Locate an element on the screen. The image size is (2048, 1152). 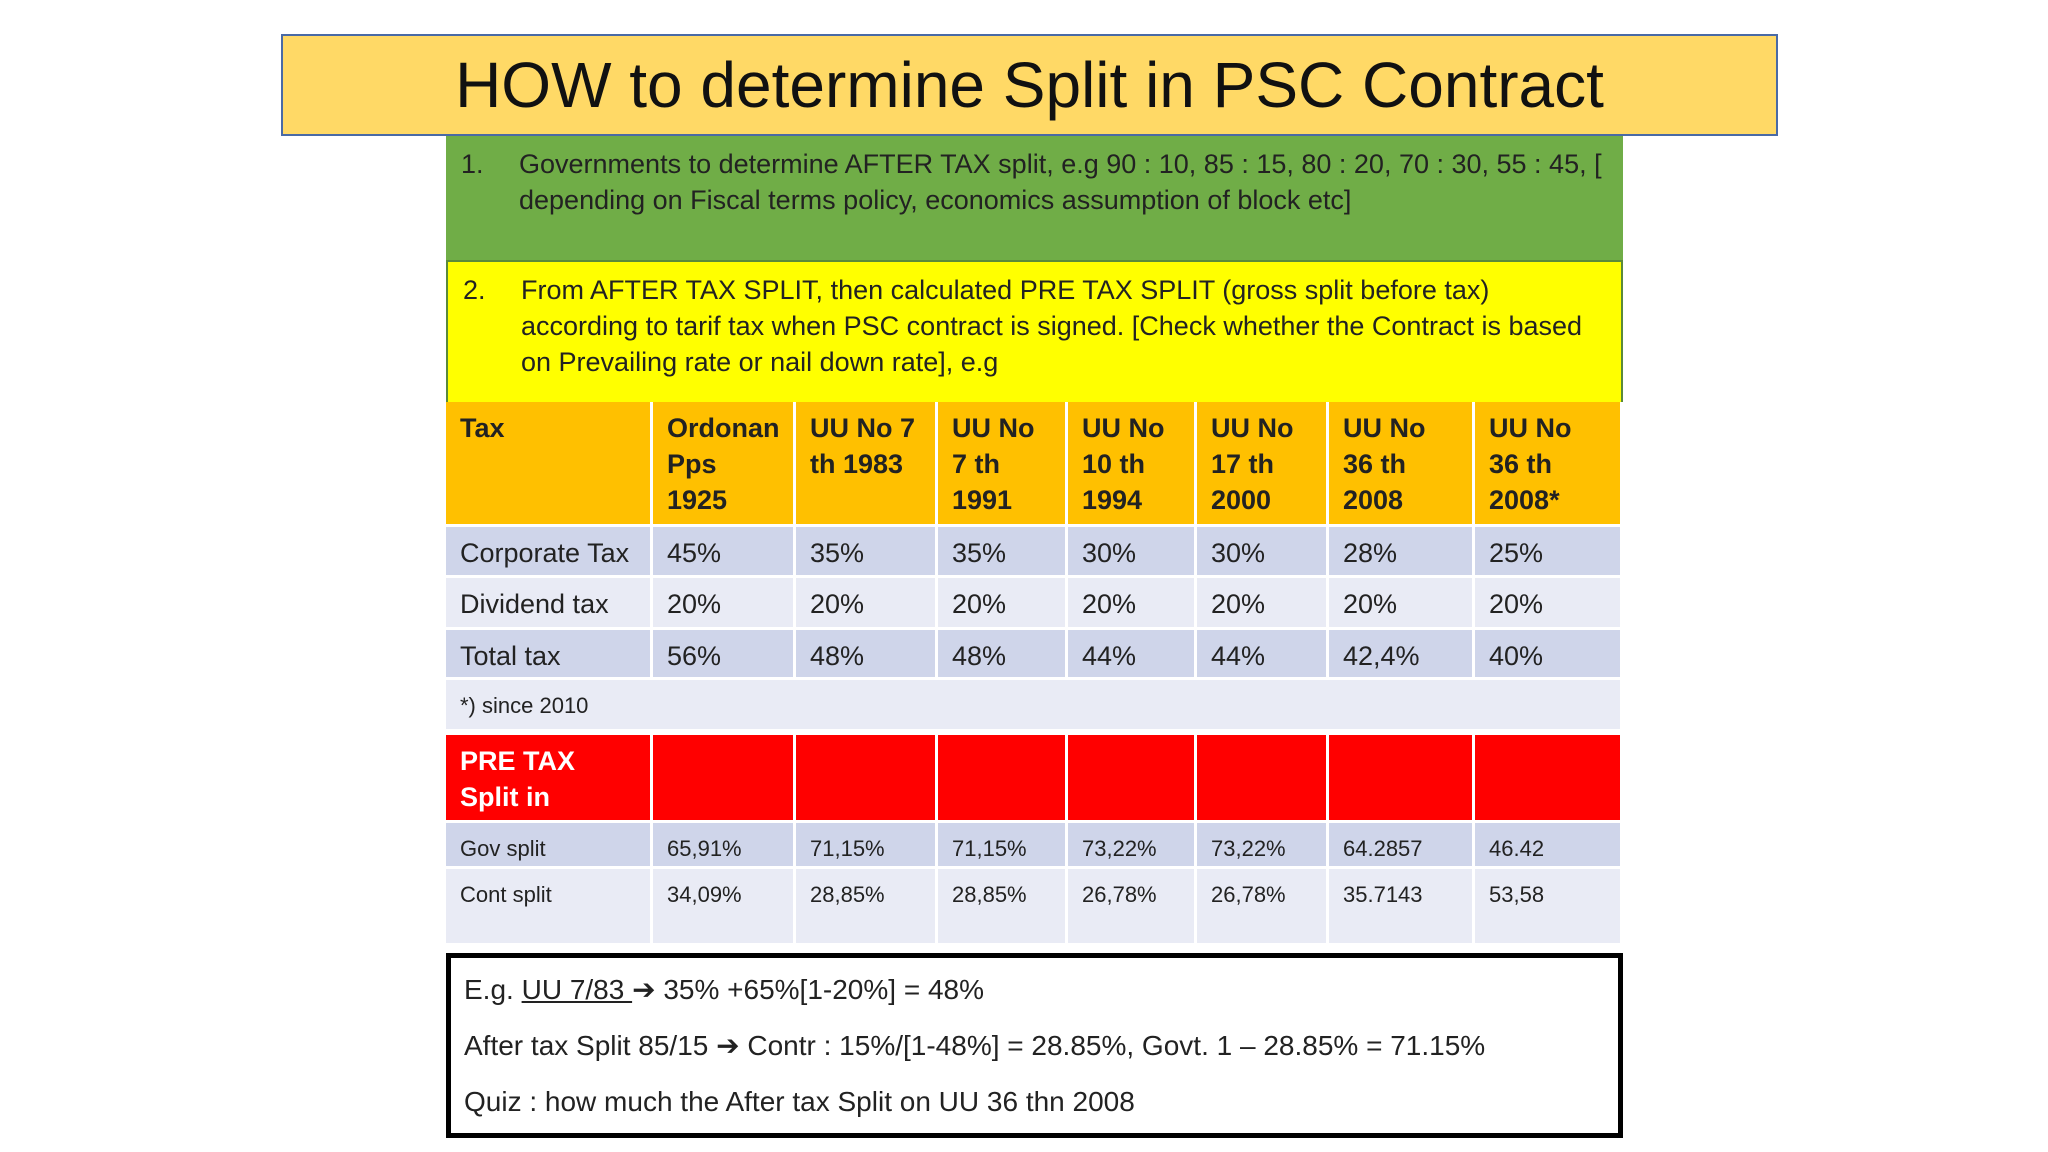
table-cell: Corporate Tax is located at coordinates (549, 552).